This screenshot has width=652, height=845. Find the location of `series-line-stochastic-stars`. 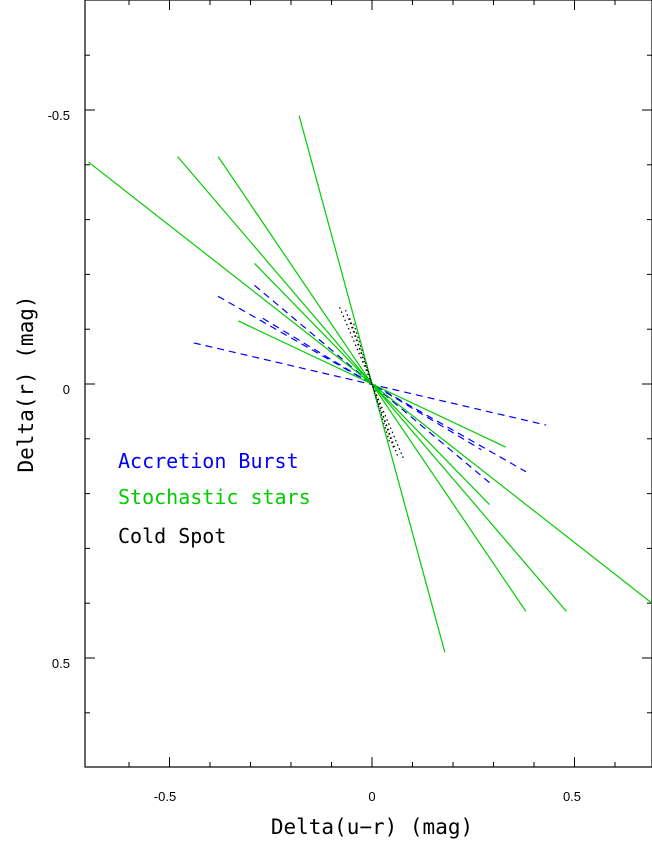

series-line-stochastic-stars is located at coordinates (372, 384).